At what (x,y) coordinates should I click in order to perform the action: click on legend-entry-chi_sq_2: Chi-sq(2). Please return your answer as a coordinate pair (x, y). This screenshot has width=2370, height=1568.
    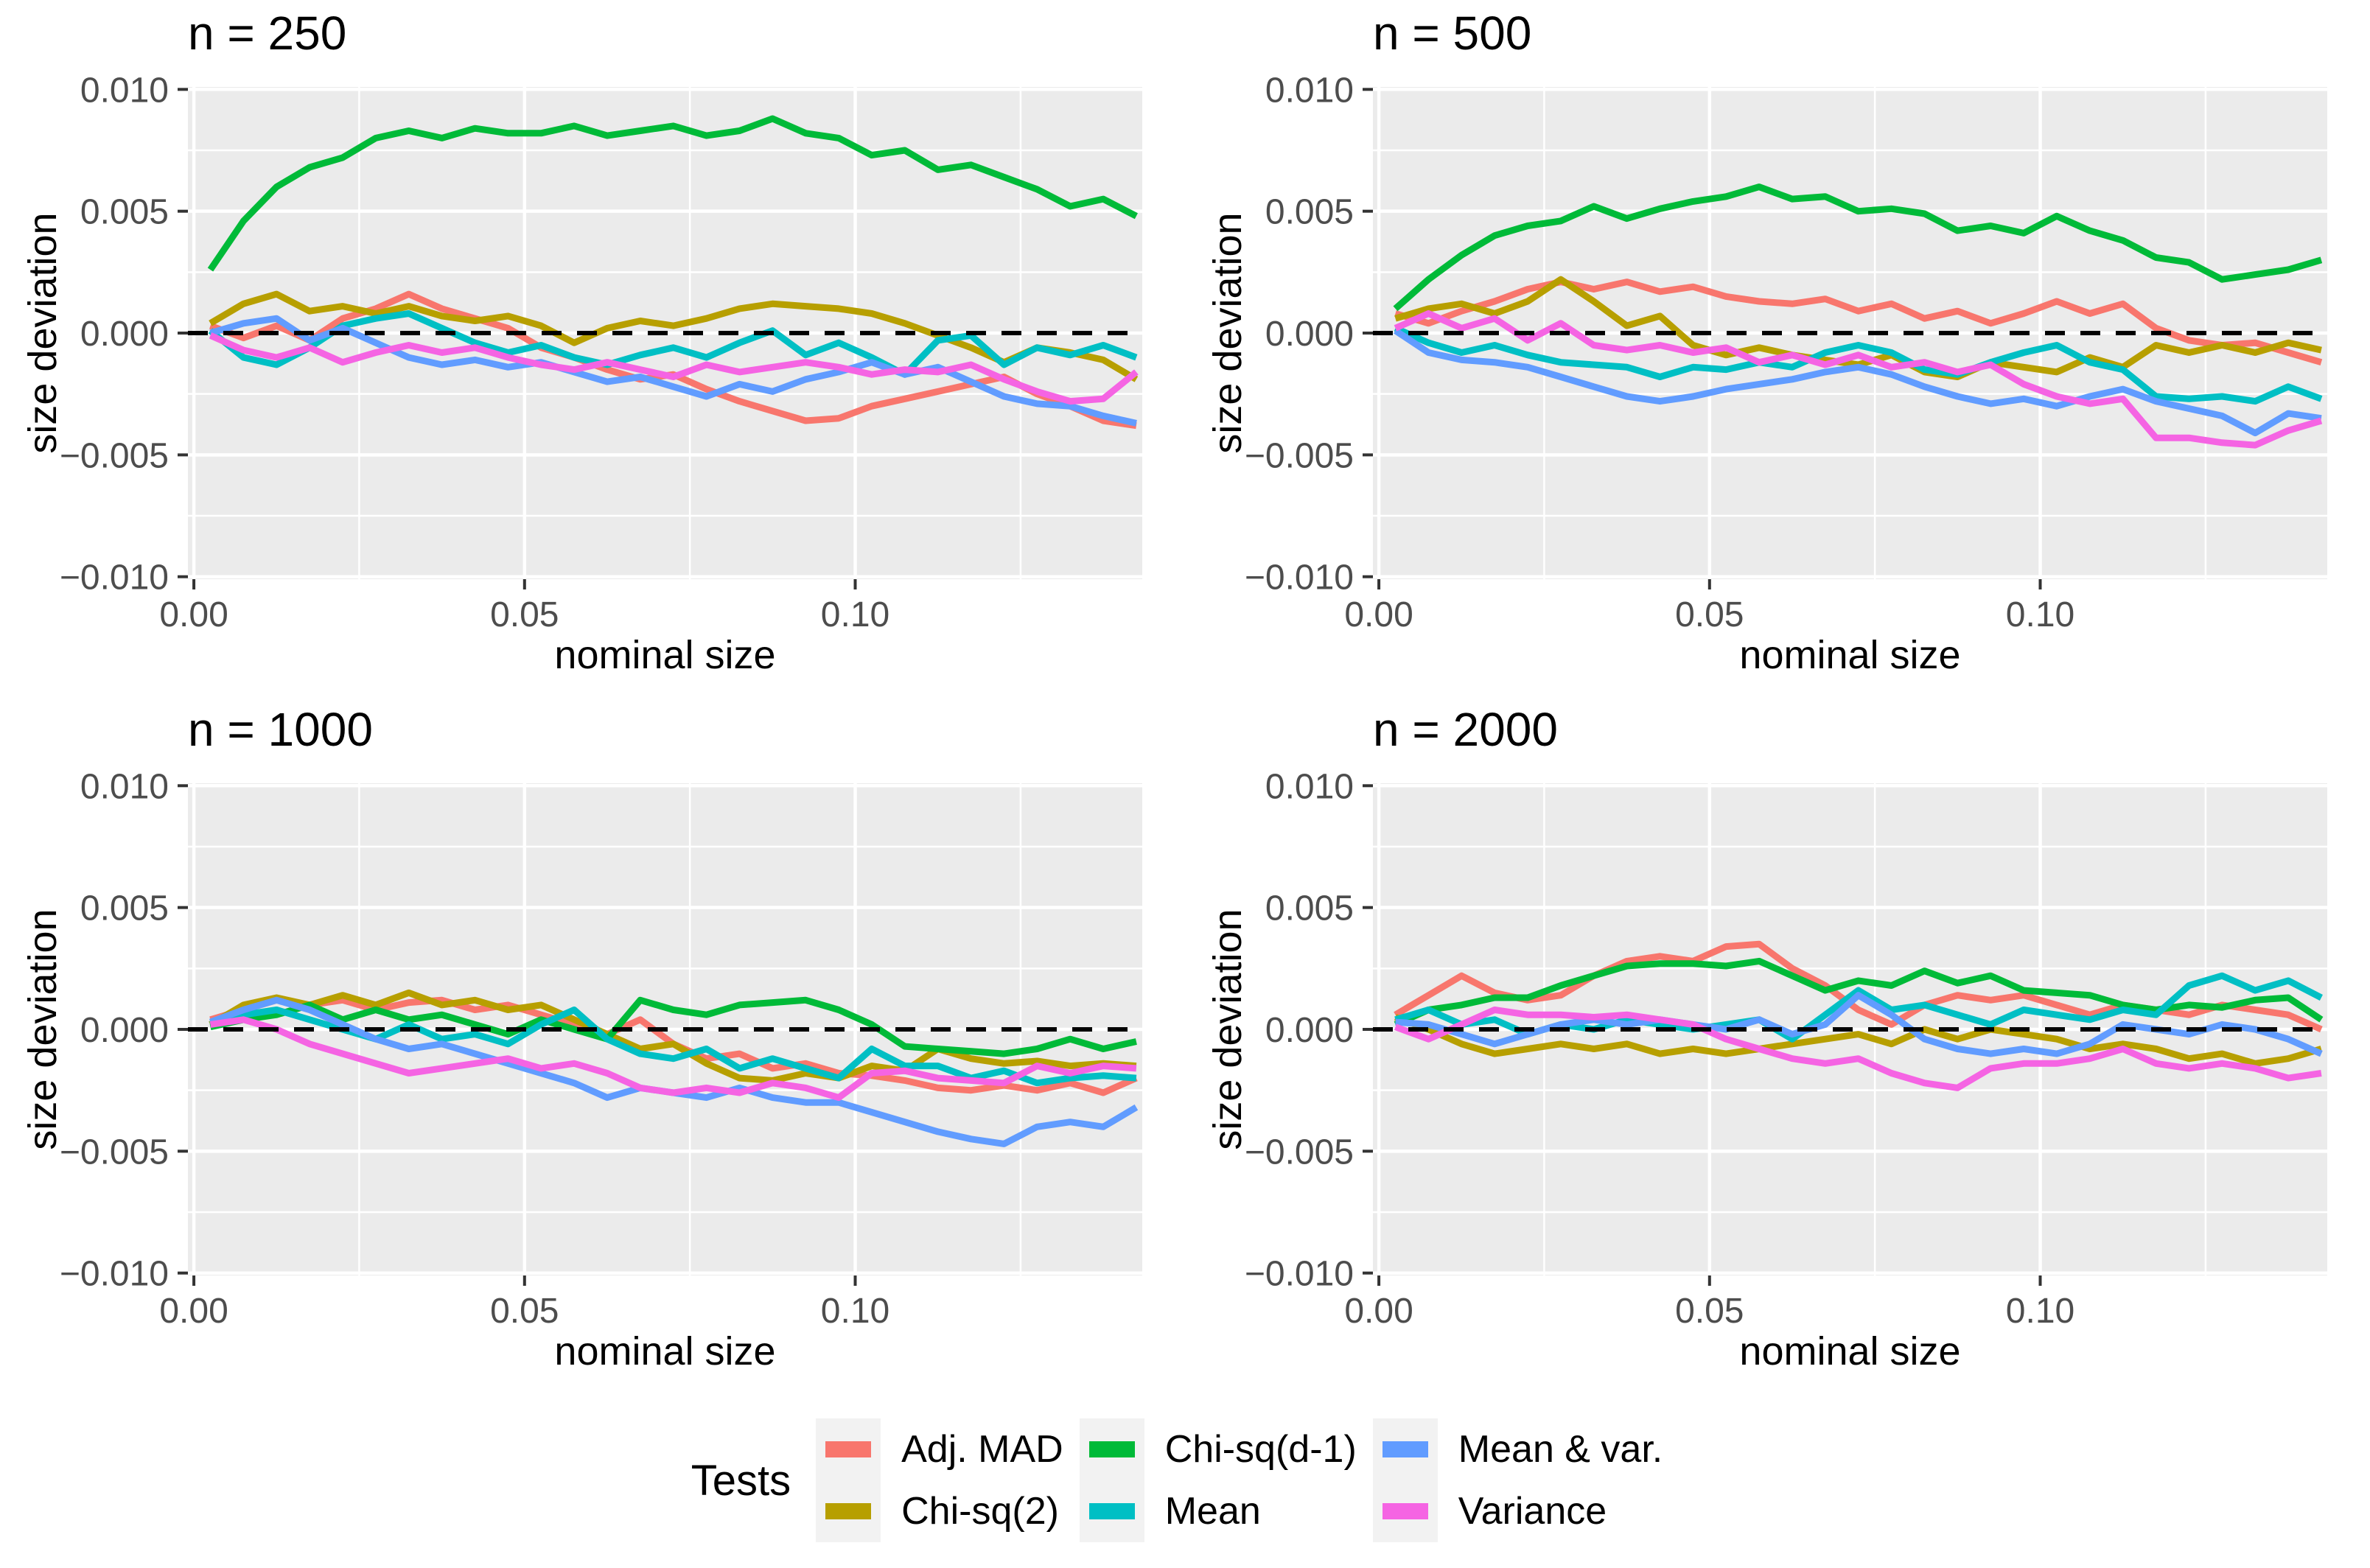
    Looking at the image, I should click on (948, 1511).